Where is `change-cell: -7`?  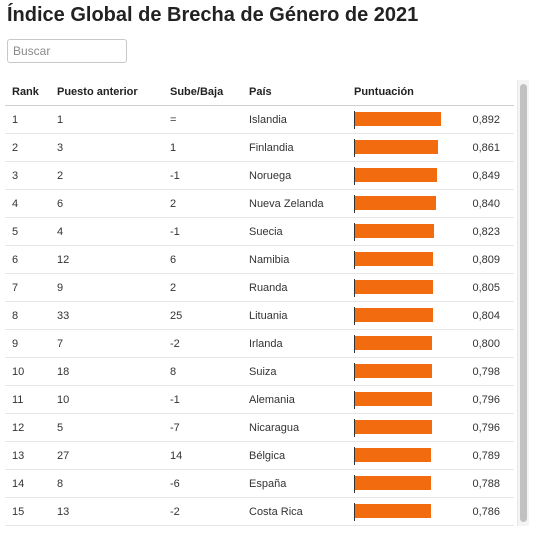 change-cell: -7 is located at coordinates (175, 427).